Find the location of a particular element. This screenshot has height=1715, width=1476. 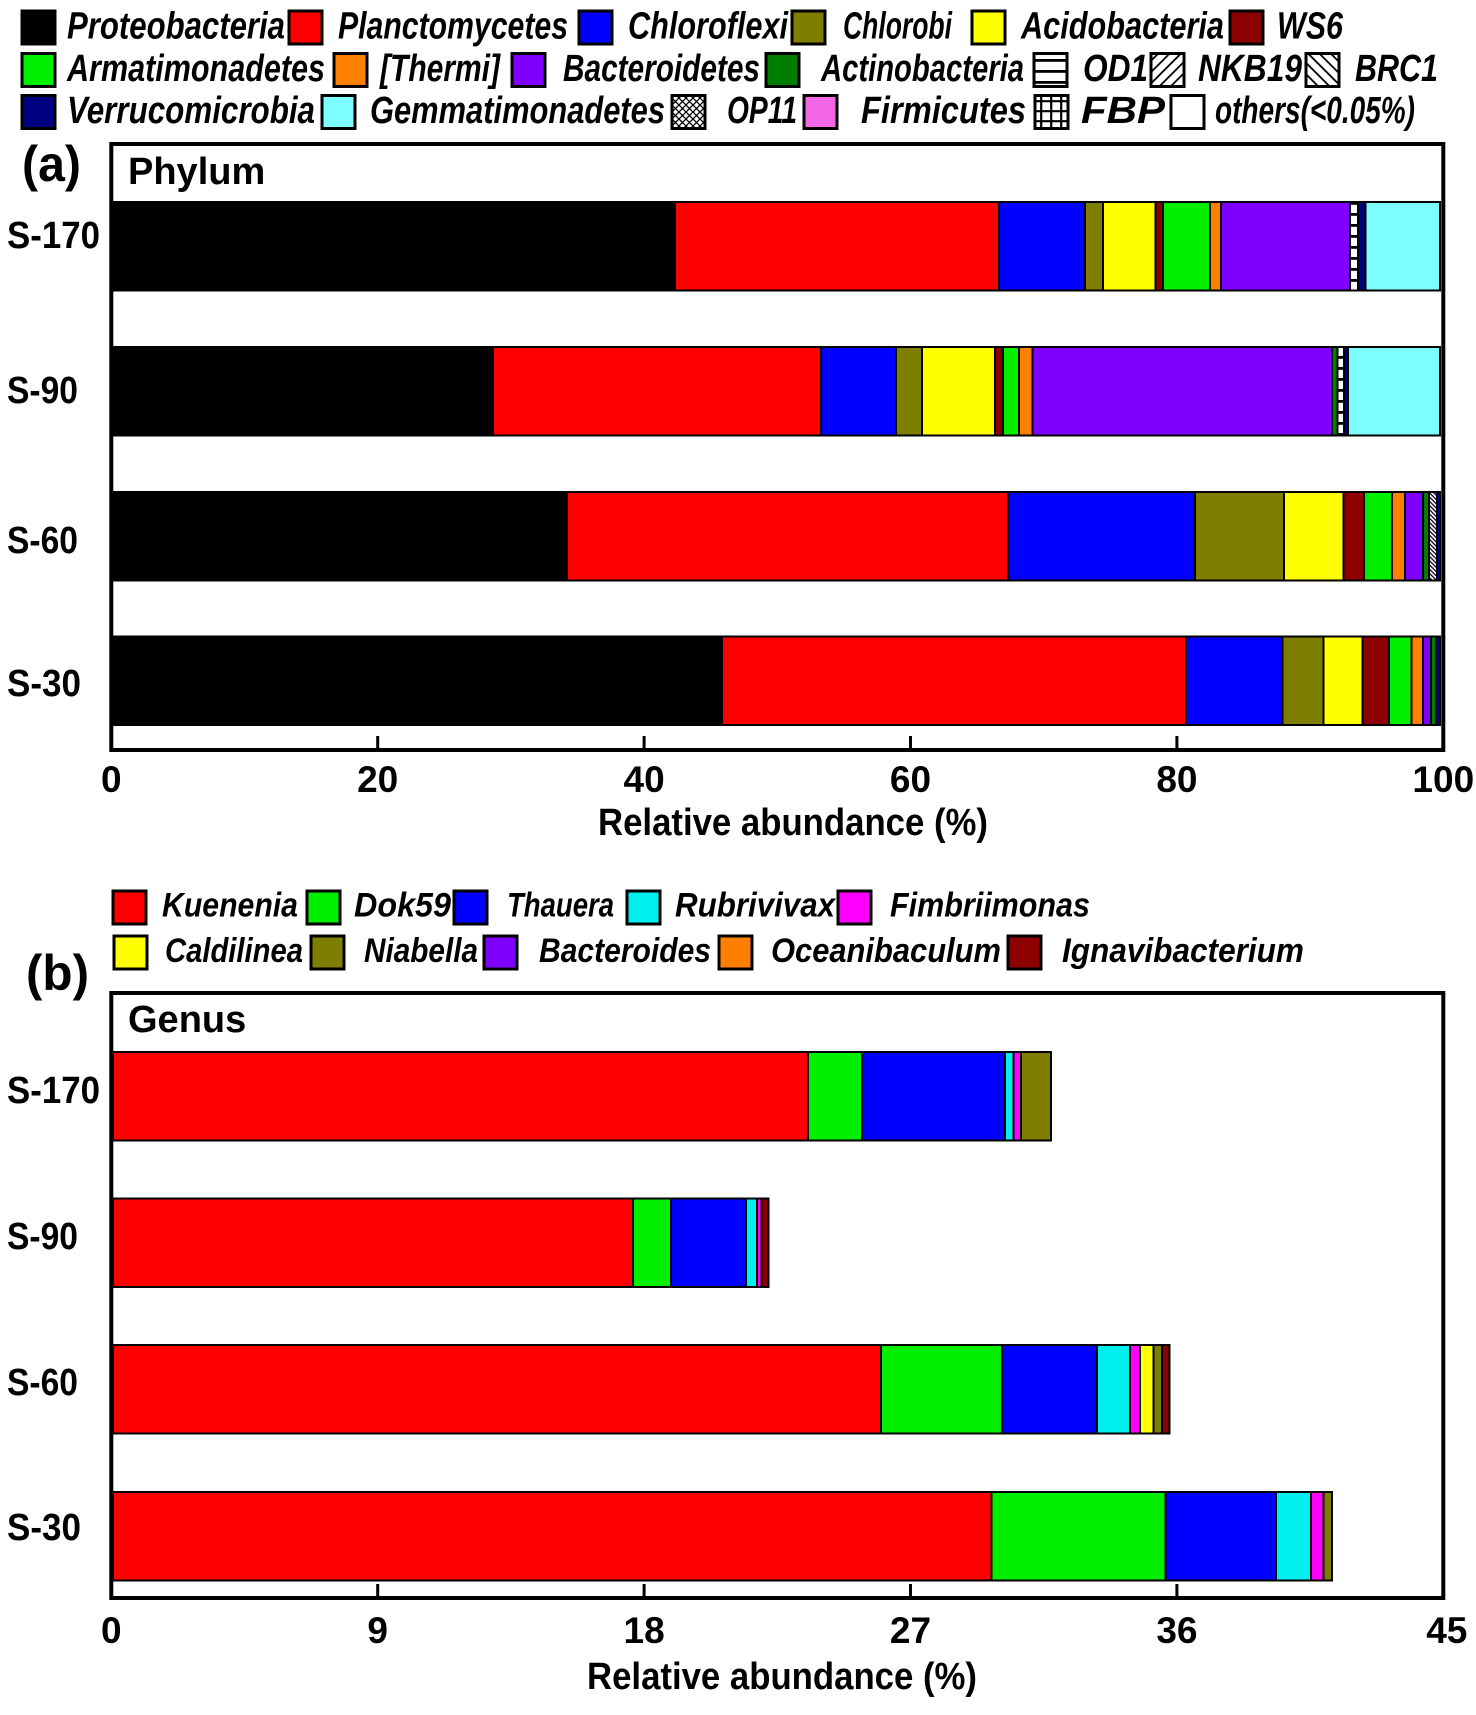

svg-text: 60 is located at coordinates (910, 779).